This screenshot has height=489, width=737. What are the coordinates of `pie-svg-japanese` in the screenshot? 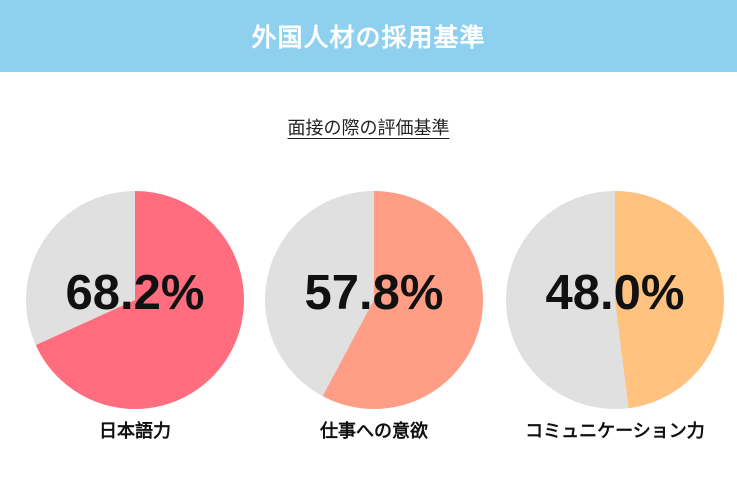 It's located at (135, 300).